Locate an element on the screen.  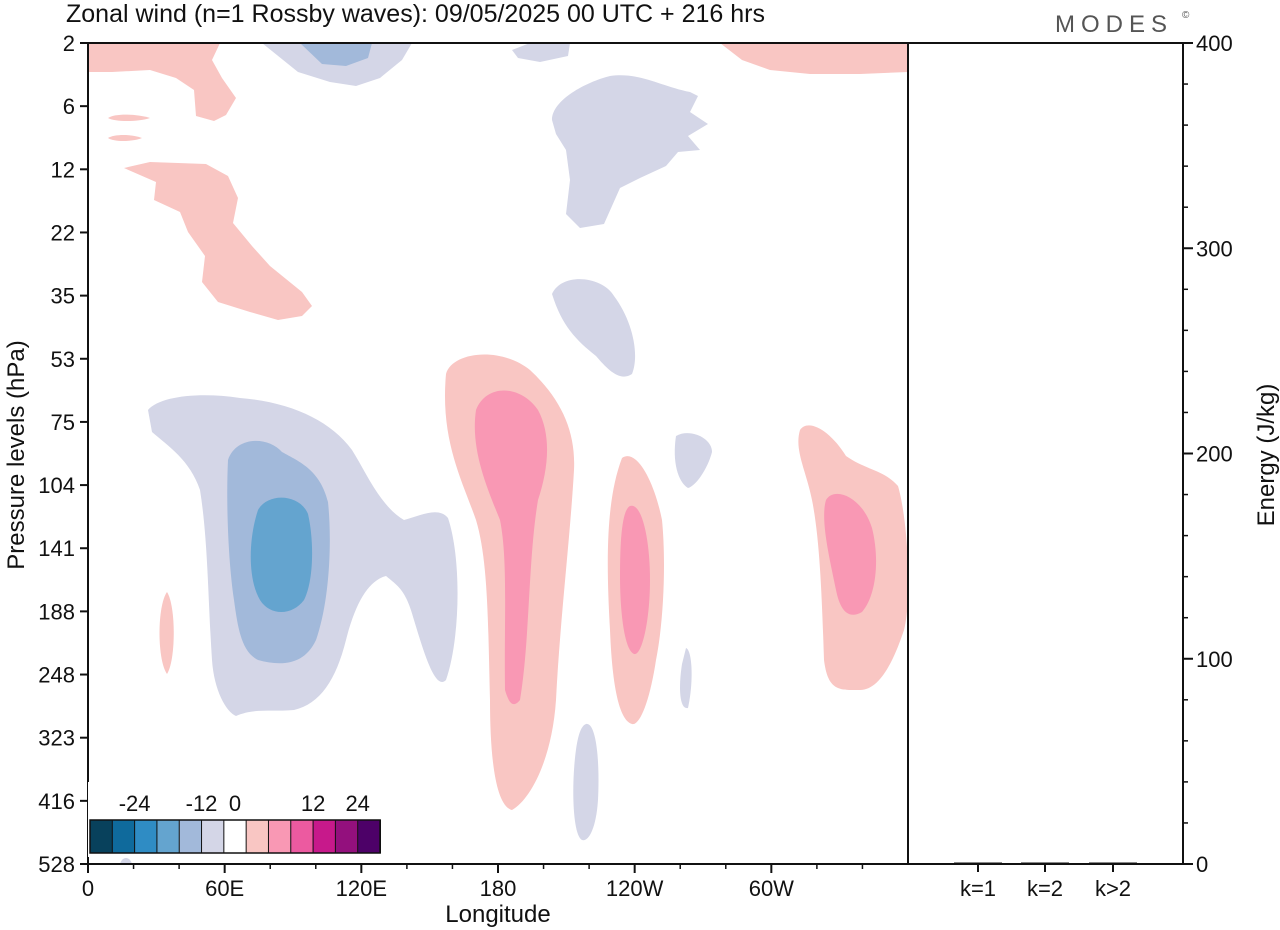
pressure-tick-label: 104 is located at coordinates (56, 485).